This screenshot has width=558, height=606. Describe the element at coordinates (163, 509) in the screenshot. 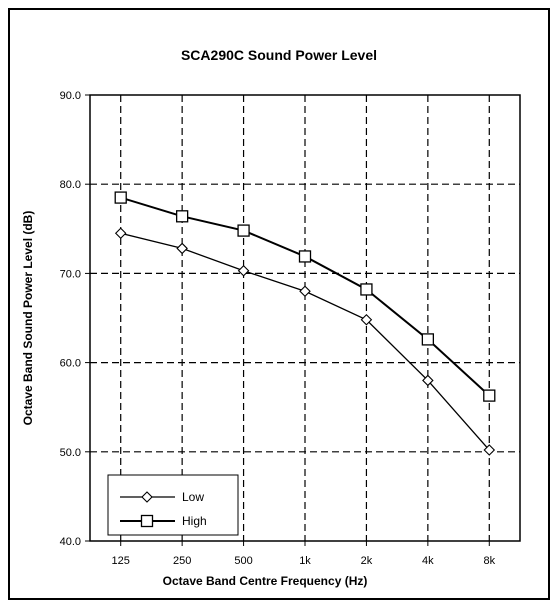

I see `legend-items: Low High` at that location.